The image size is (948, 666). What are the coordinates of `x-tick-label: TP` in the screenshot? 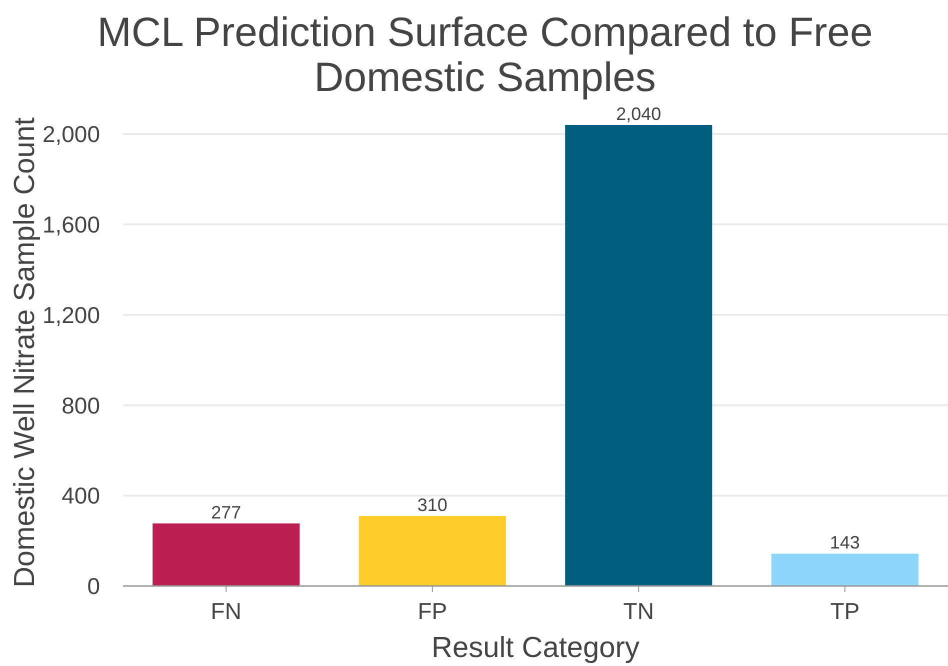 It's located at (845, 611).